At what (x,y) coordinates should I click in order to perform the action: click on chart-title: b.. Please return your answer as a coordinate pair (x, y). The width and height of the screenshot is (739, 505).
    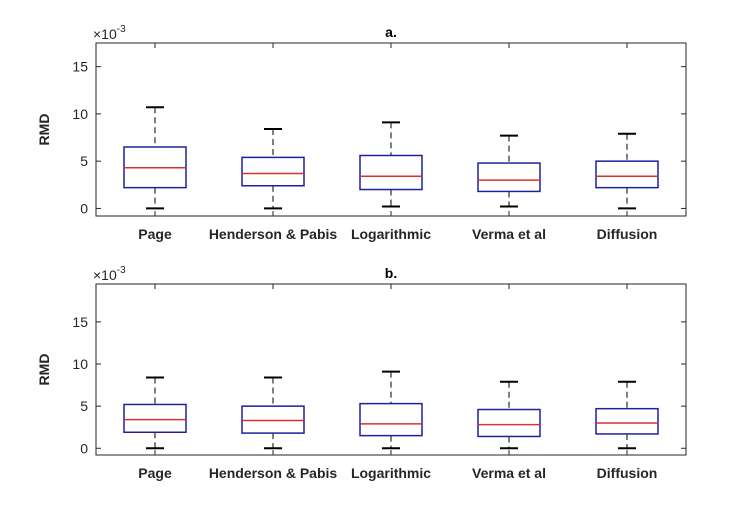
    Looking at the image, I should click on (391, 273).